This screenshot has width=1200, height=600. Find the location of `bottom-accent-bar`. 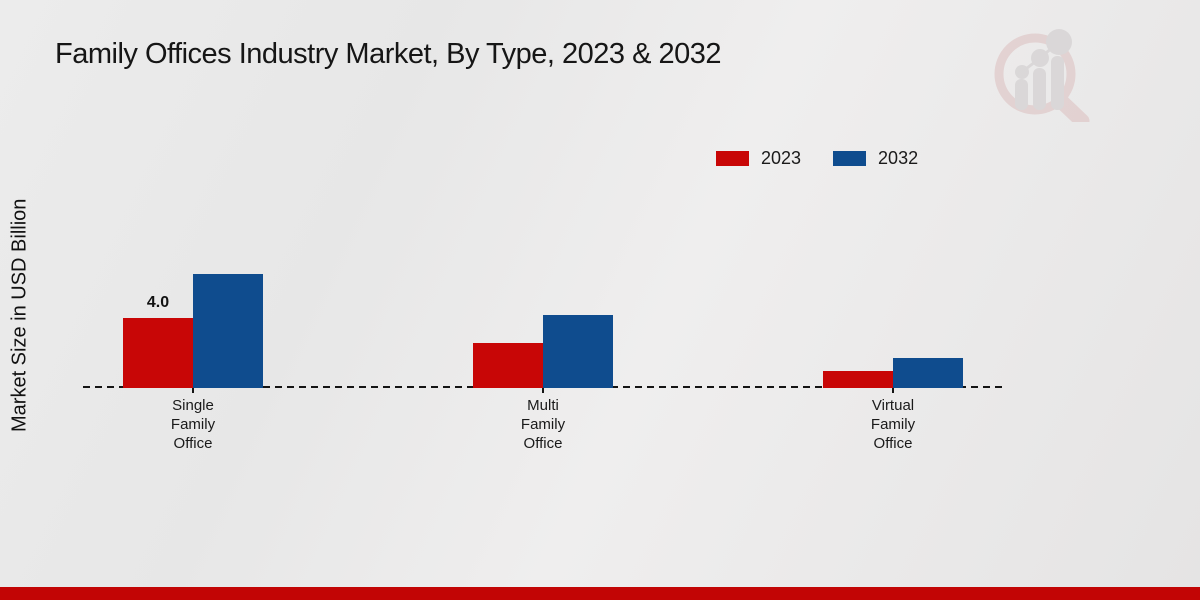

bottom-accent-bar is located at coordinates (600, 593).